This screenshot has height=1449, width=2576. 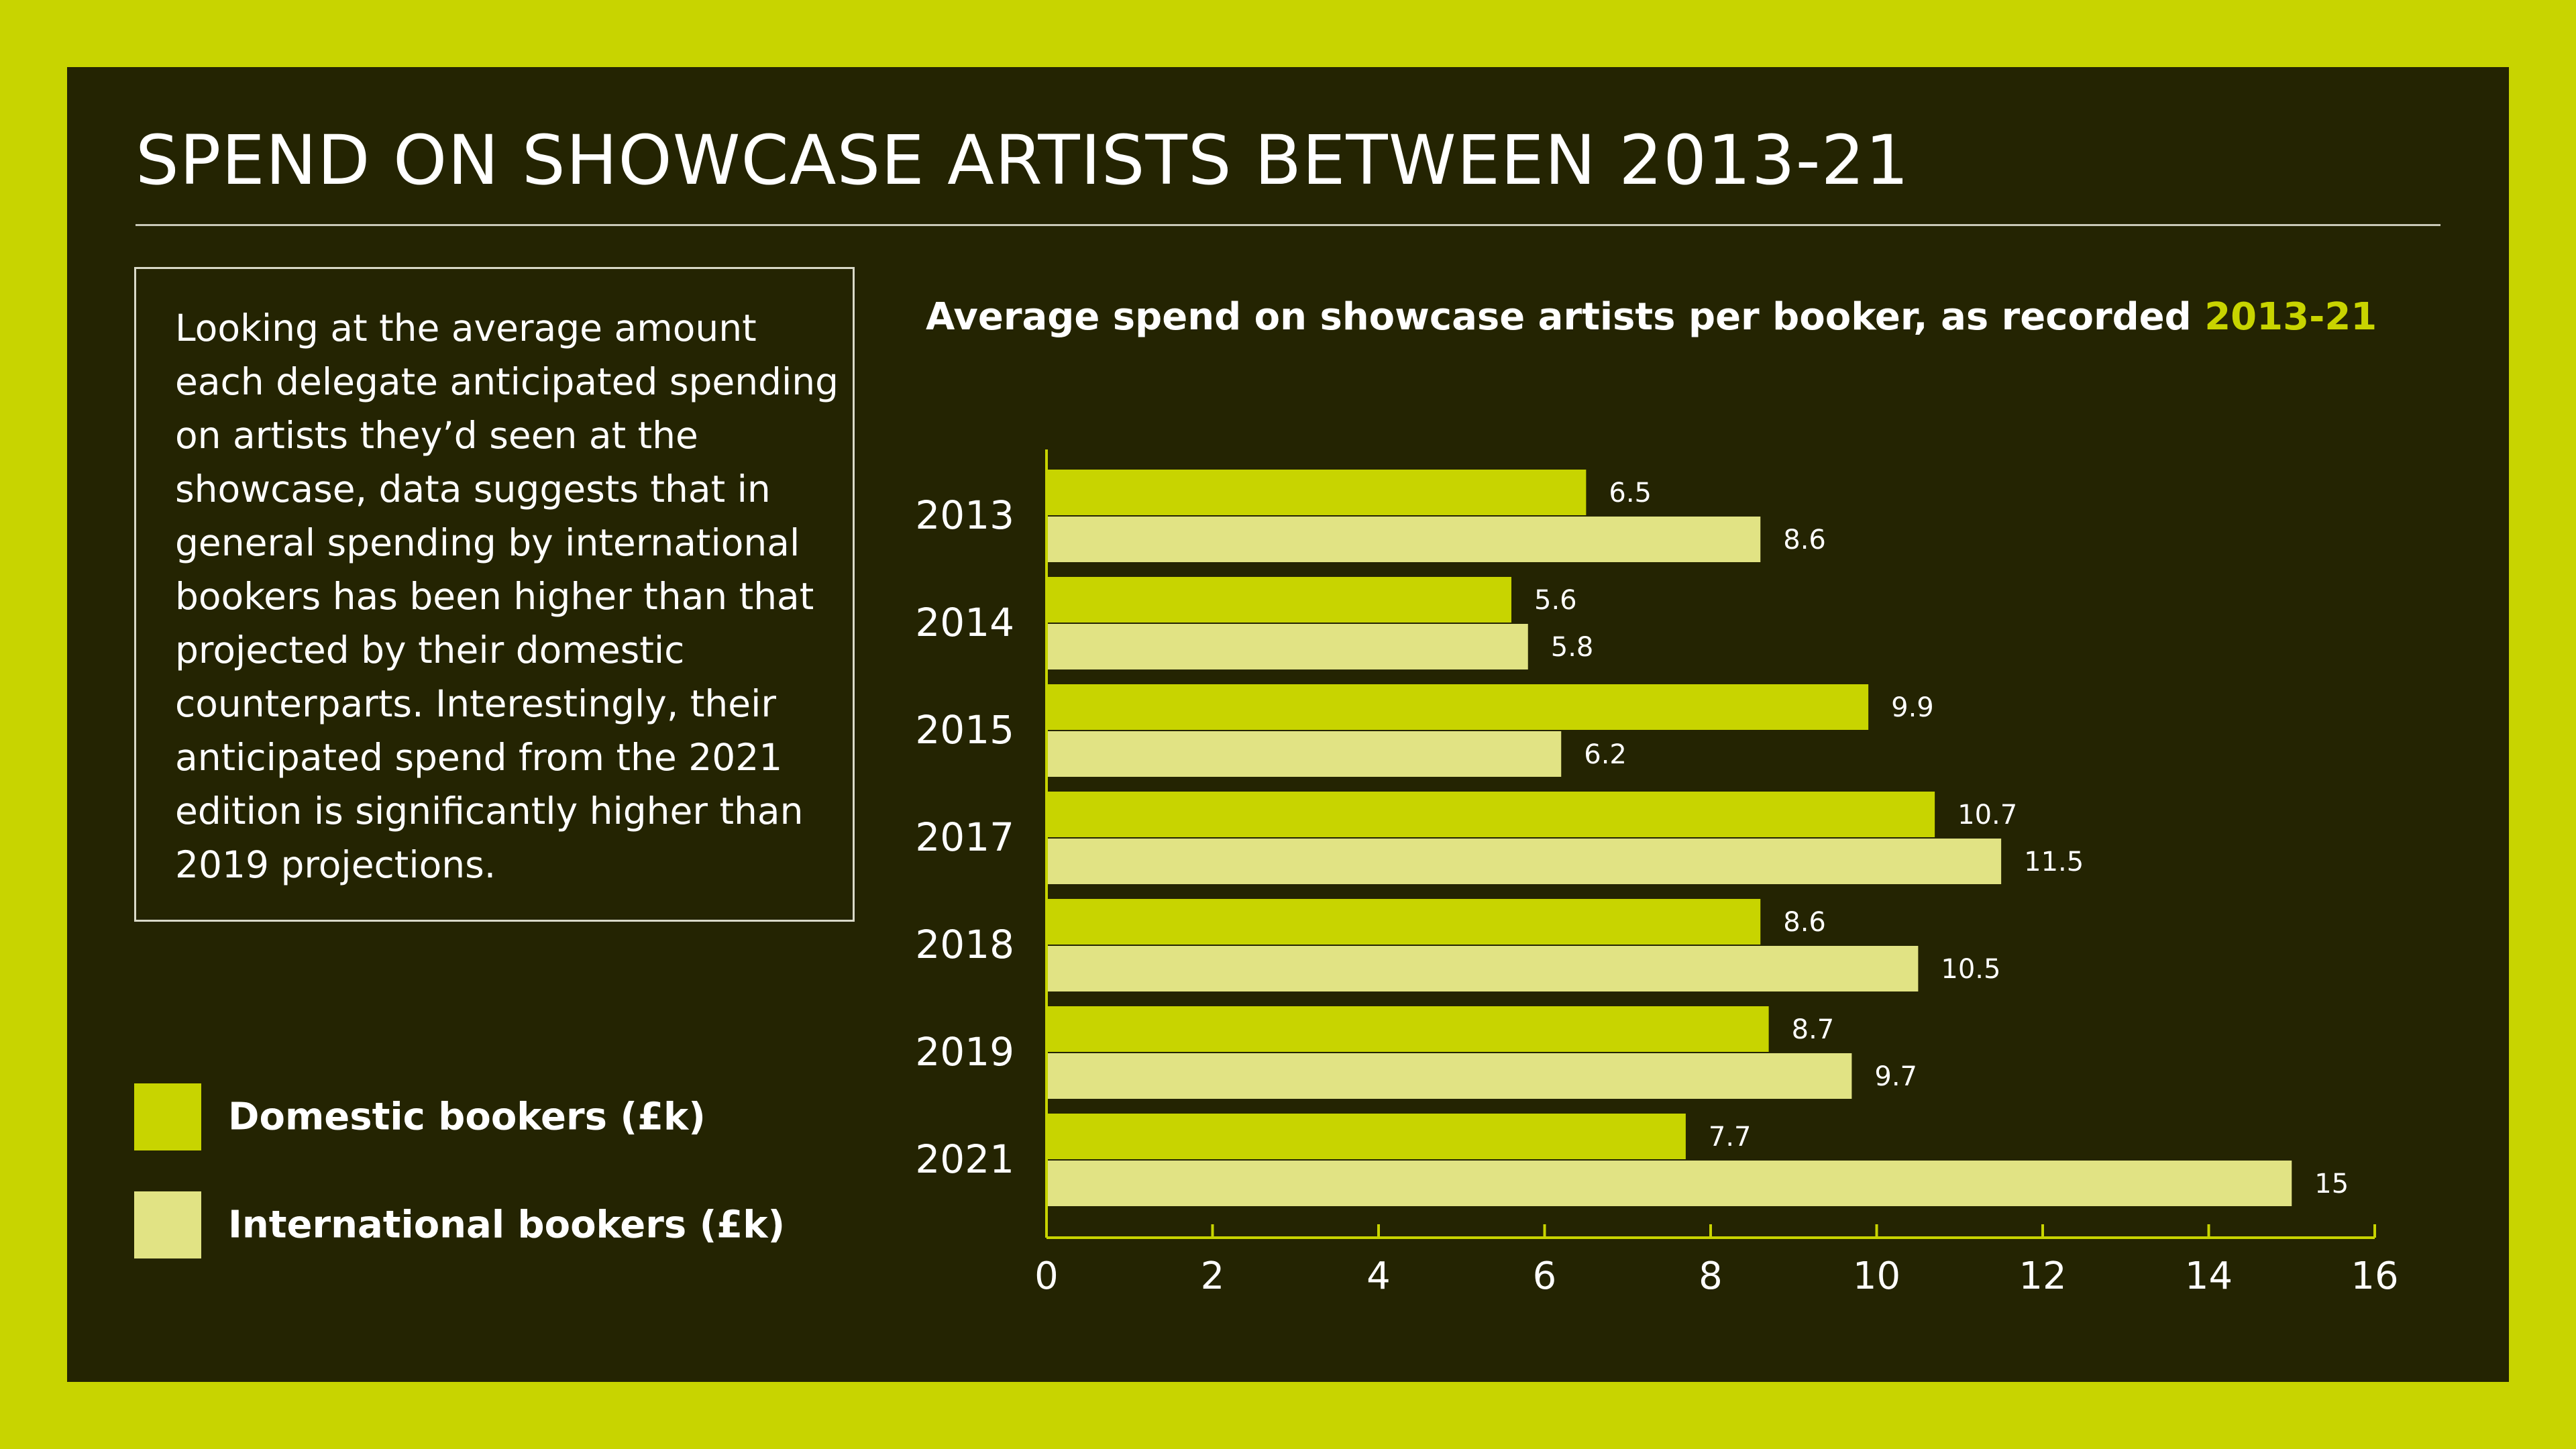 What do you see at coordinates (1605, 754) in the screenshot?
I see `data-label-international-2015: 6.2` at bounding box center [1605, 754].